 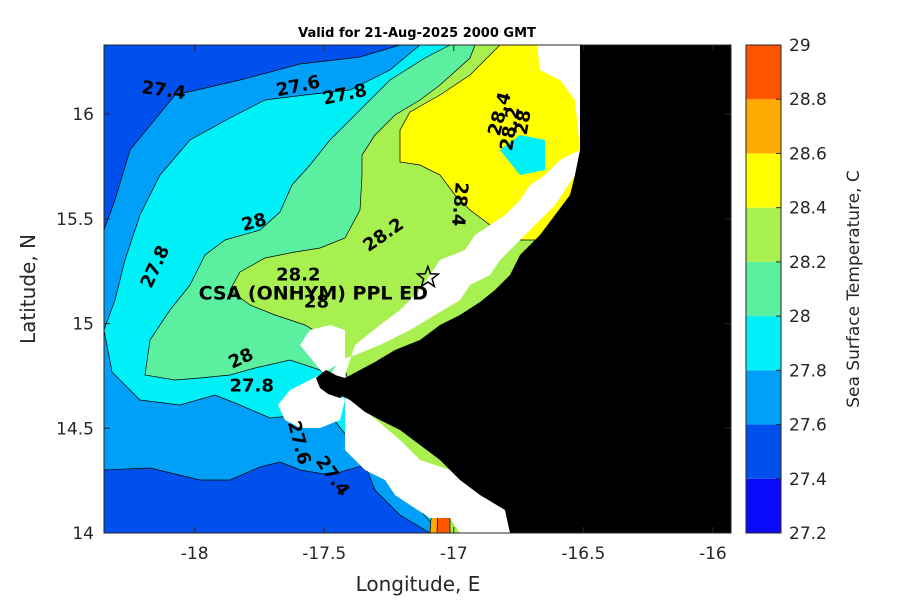 I want to click on x-tick-label: -17, so click(x=454, y=554).